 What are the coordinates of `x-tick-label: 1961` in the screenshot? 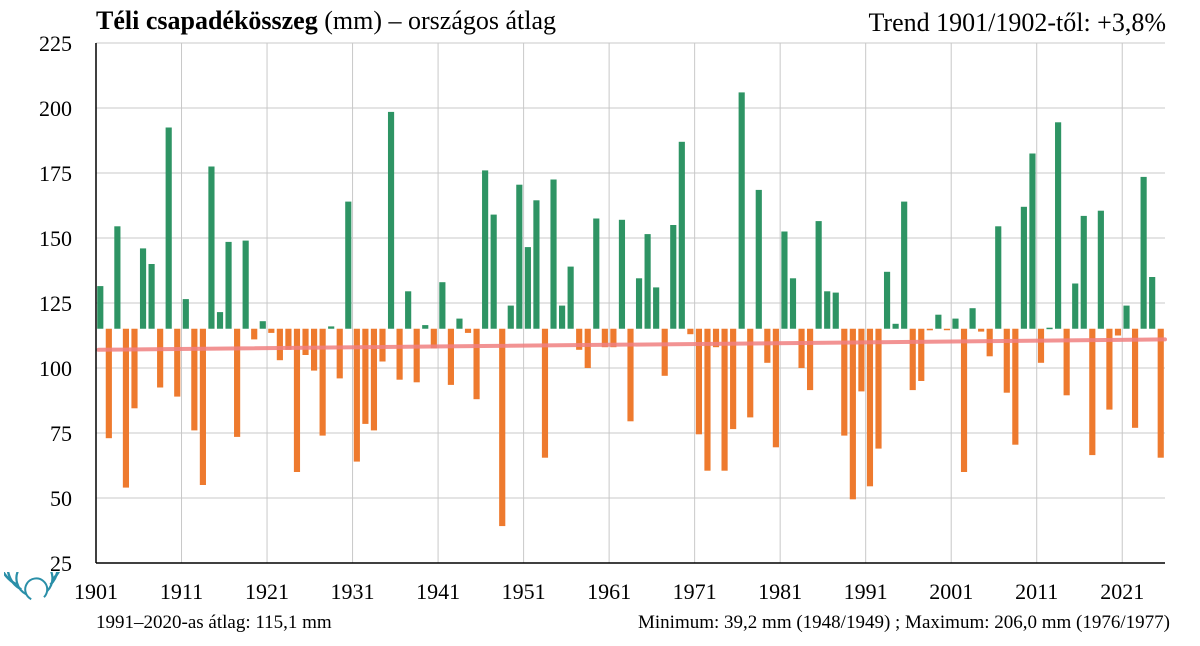 It's located at (609, 591).